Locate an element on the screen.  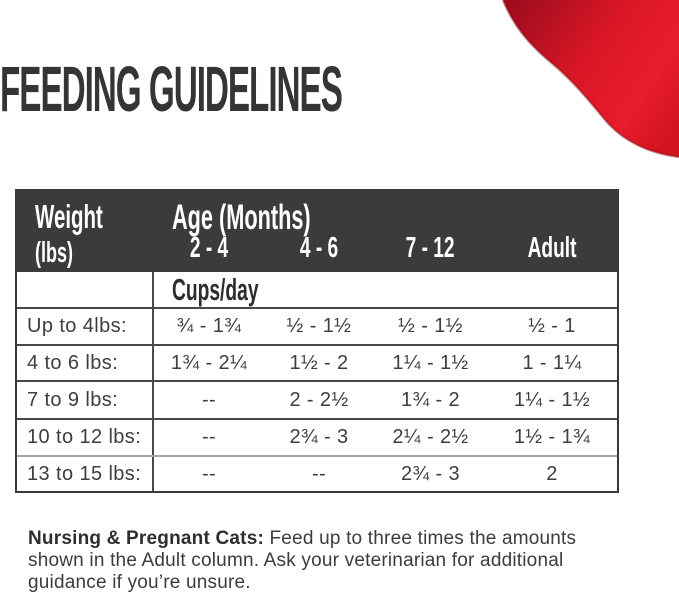
value-cell: 1½ - 1¾ is located at coordinates (552, 437).